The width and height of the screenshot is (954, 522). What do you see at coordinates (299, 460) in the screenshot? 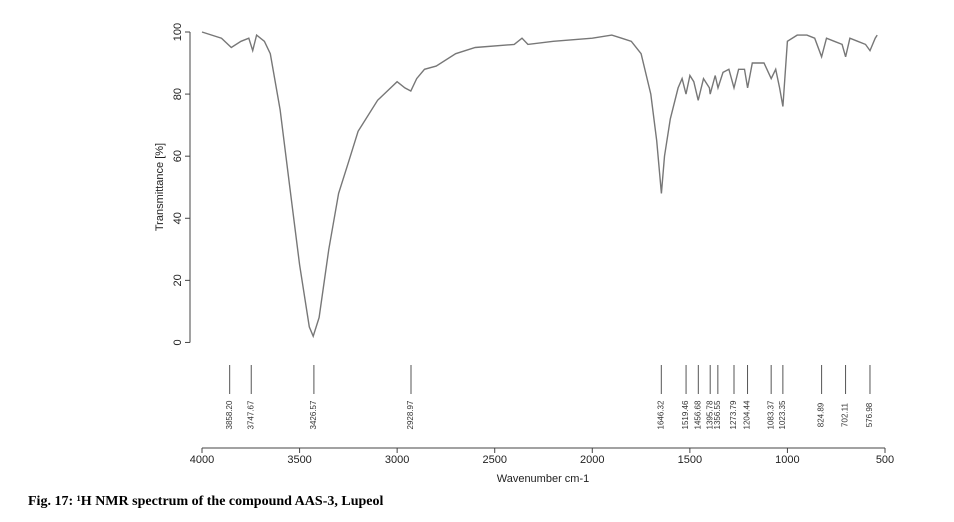
I see `x-tick-label: 3500` at bounding box center [299, 460].